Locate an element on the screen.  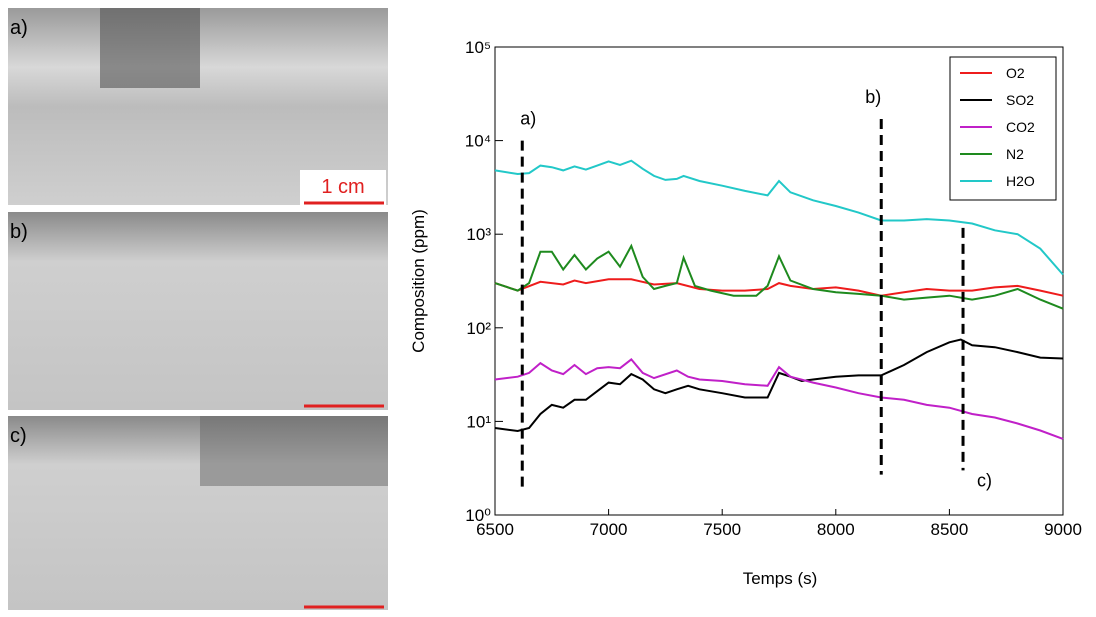
x-tick-label: 7000 is located at coordinates (609, 529).